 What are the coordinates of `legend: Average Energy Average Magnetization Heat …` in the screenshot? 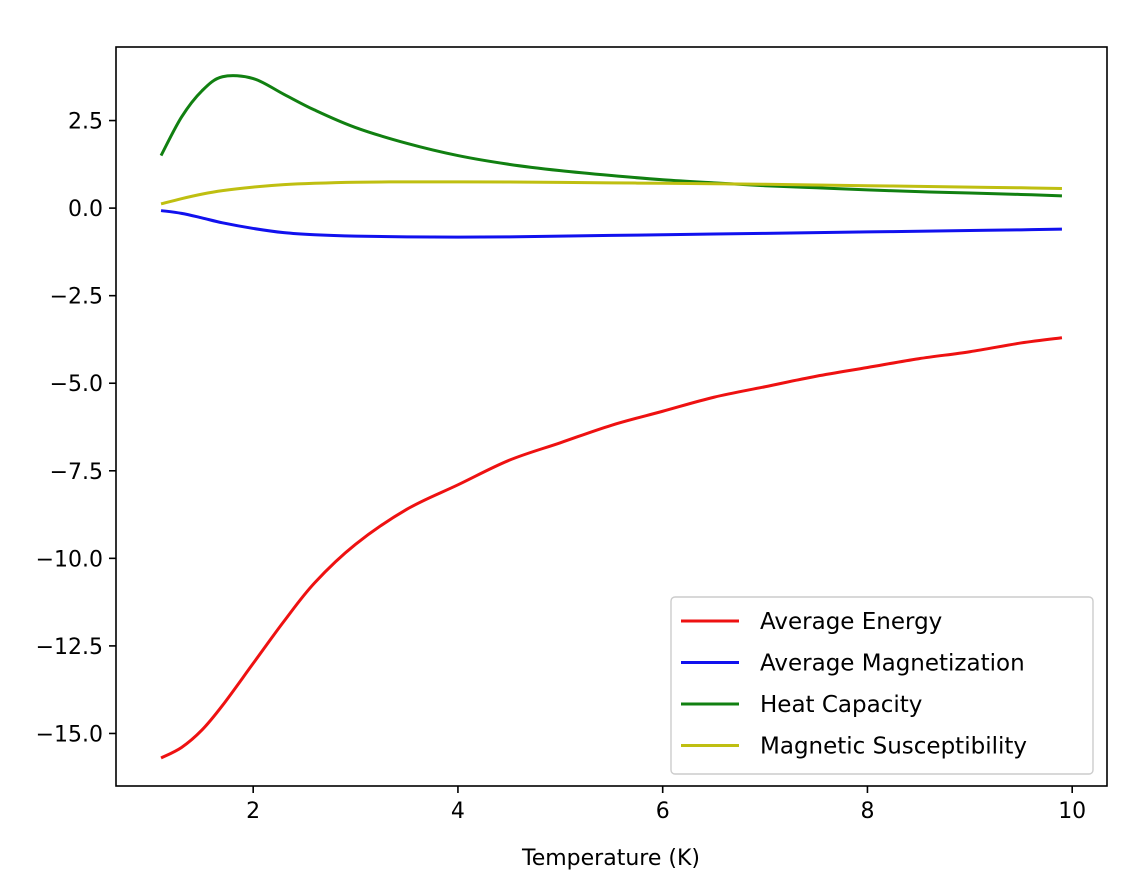 It's located at (882, 685).